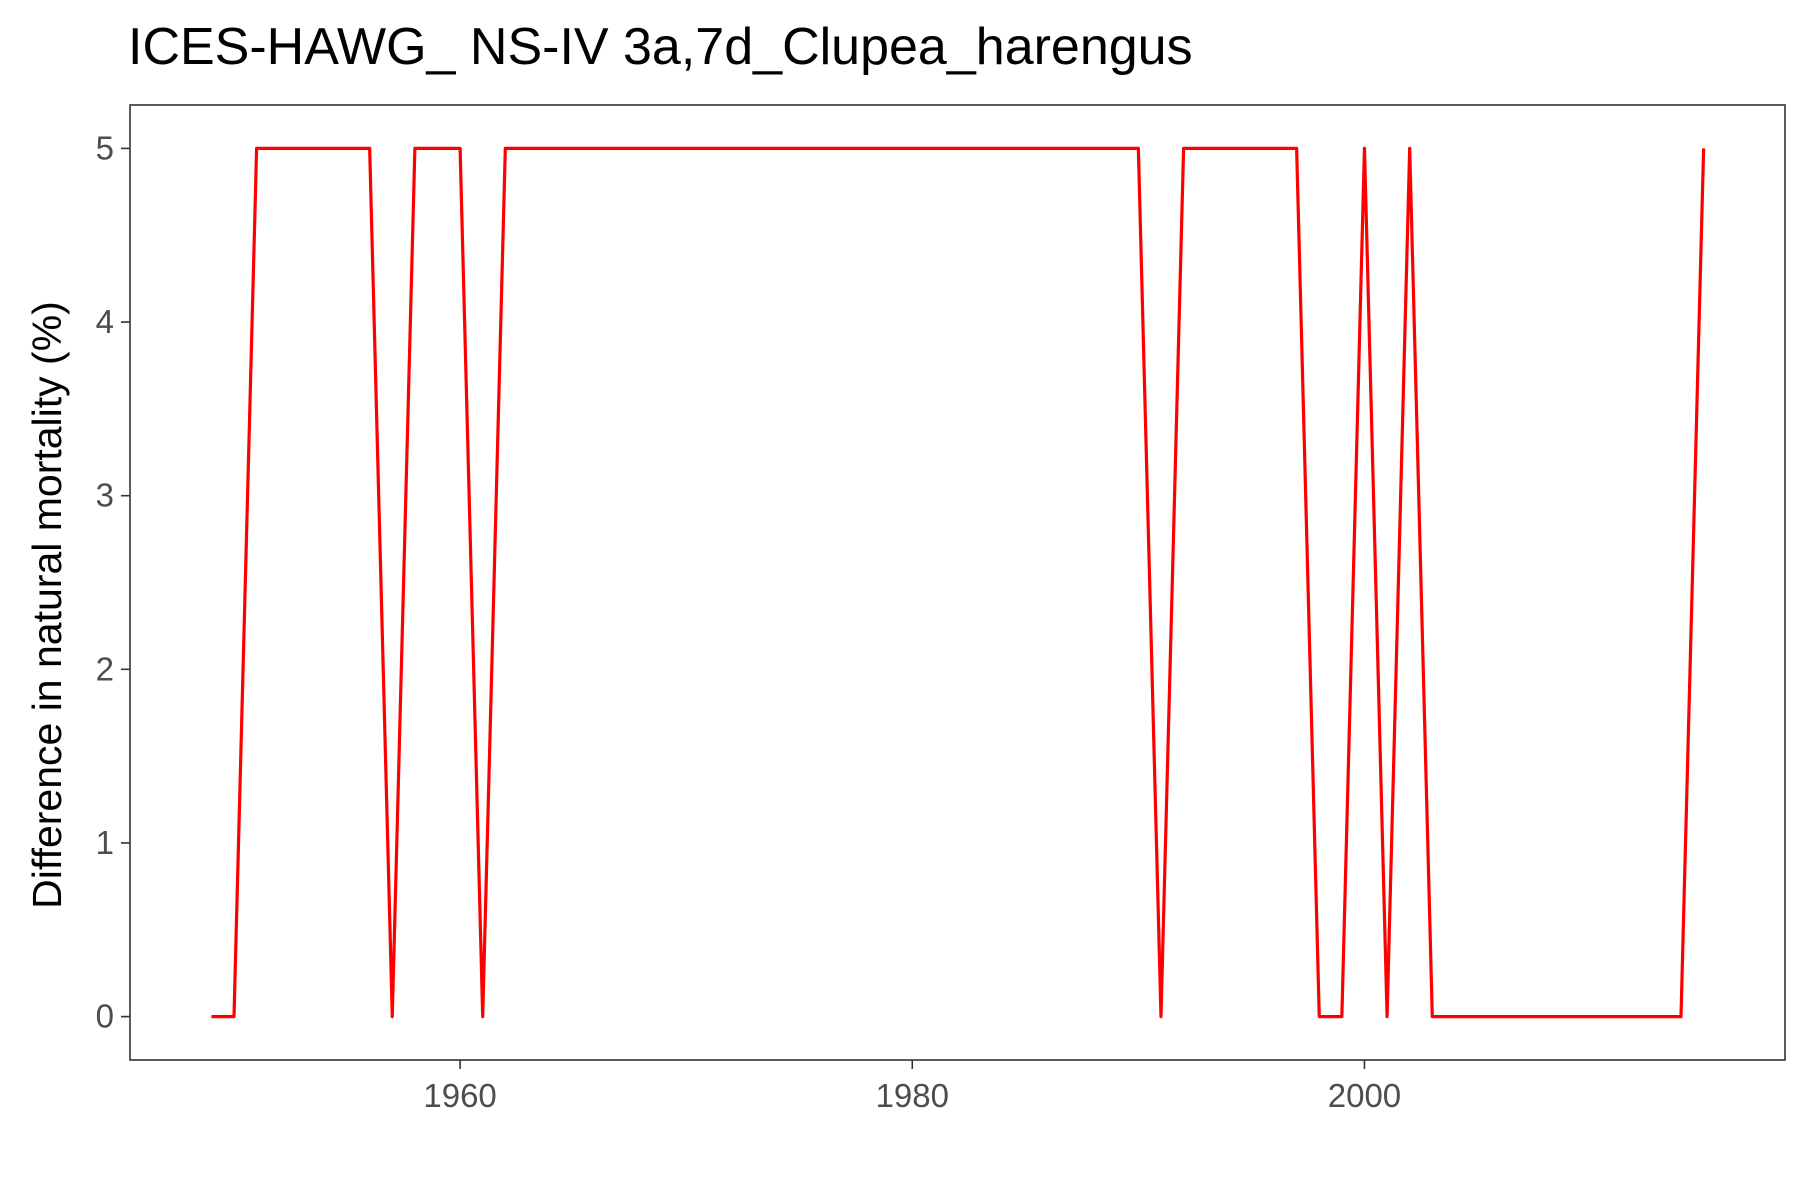 Image resolution: width=1800 pixels, height=1200 pixels. Describe the element at coordinates (459, 1095) in the screenshot. I see `x-tick-label: 1960` at that location.